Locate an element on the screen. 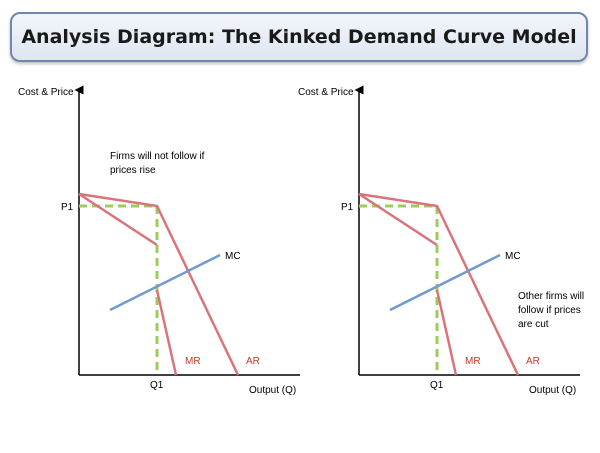  left-annotation-line2: prices rise is located at coordinates (133, 170).